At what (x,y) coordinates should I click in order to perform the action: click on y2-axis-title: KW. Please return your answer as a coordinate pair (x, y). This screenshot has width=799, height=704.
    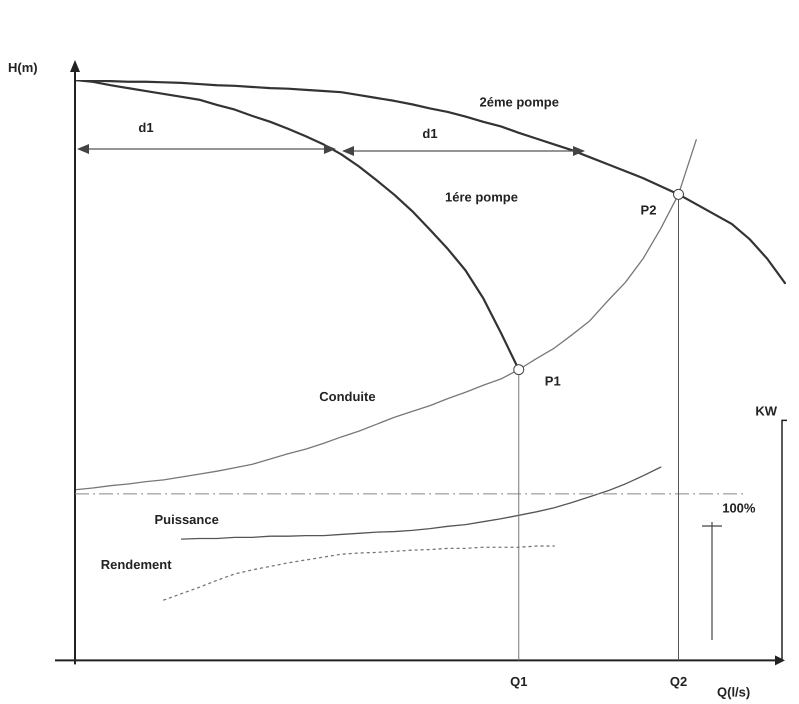
    Looking at the image, I should click on (766, 410).